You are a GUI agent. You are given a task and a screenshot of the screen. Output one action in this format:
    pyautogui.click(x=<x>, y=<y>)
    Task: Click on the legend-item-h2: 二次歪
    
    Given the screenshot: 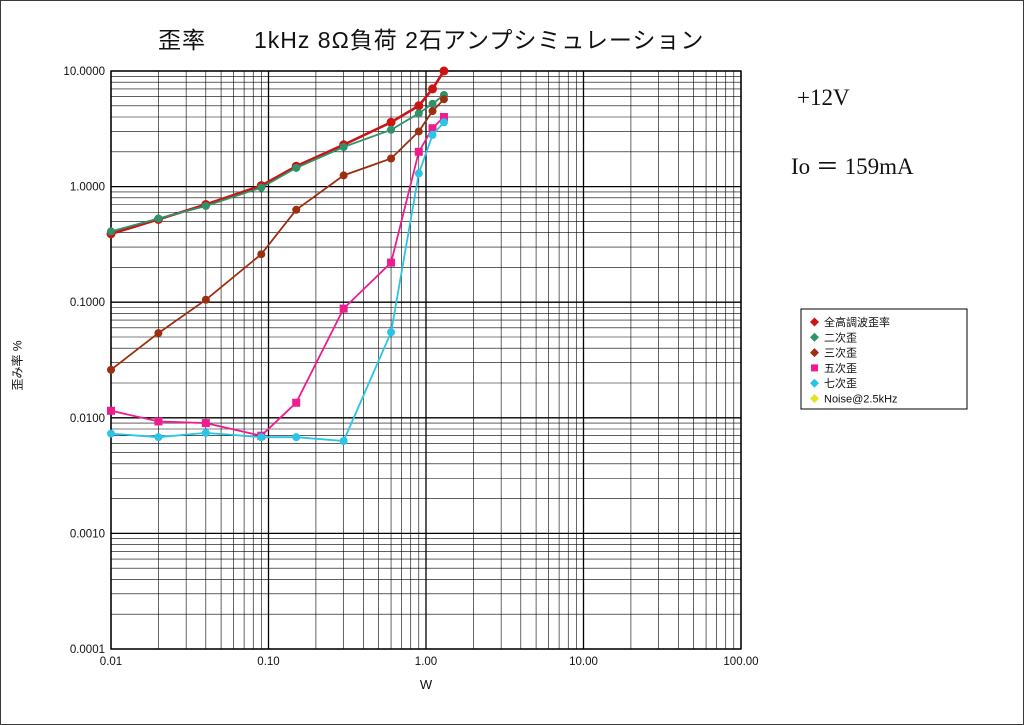 What is the action you would take?
    pyautogui.click(x=833, y=337)
    